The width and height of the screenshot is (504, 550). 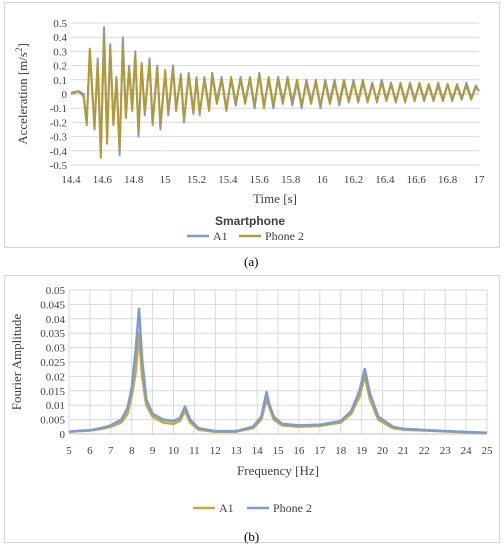 I want to click on y-tick-label: -0.1, so click(x=58, y=109).